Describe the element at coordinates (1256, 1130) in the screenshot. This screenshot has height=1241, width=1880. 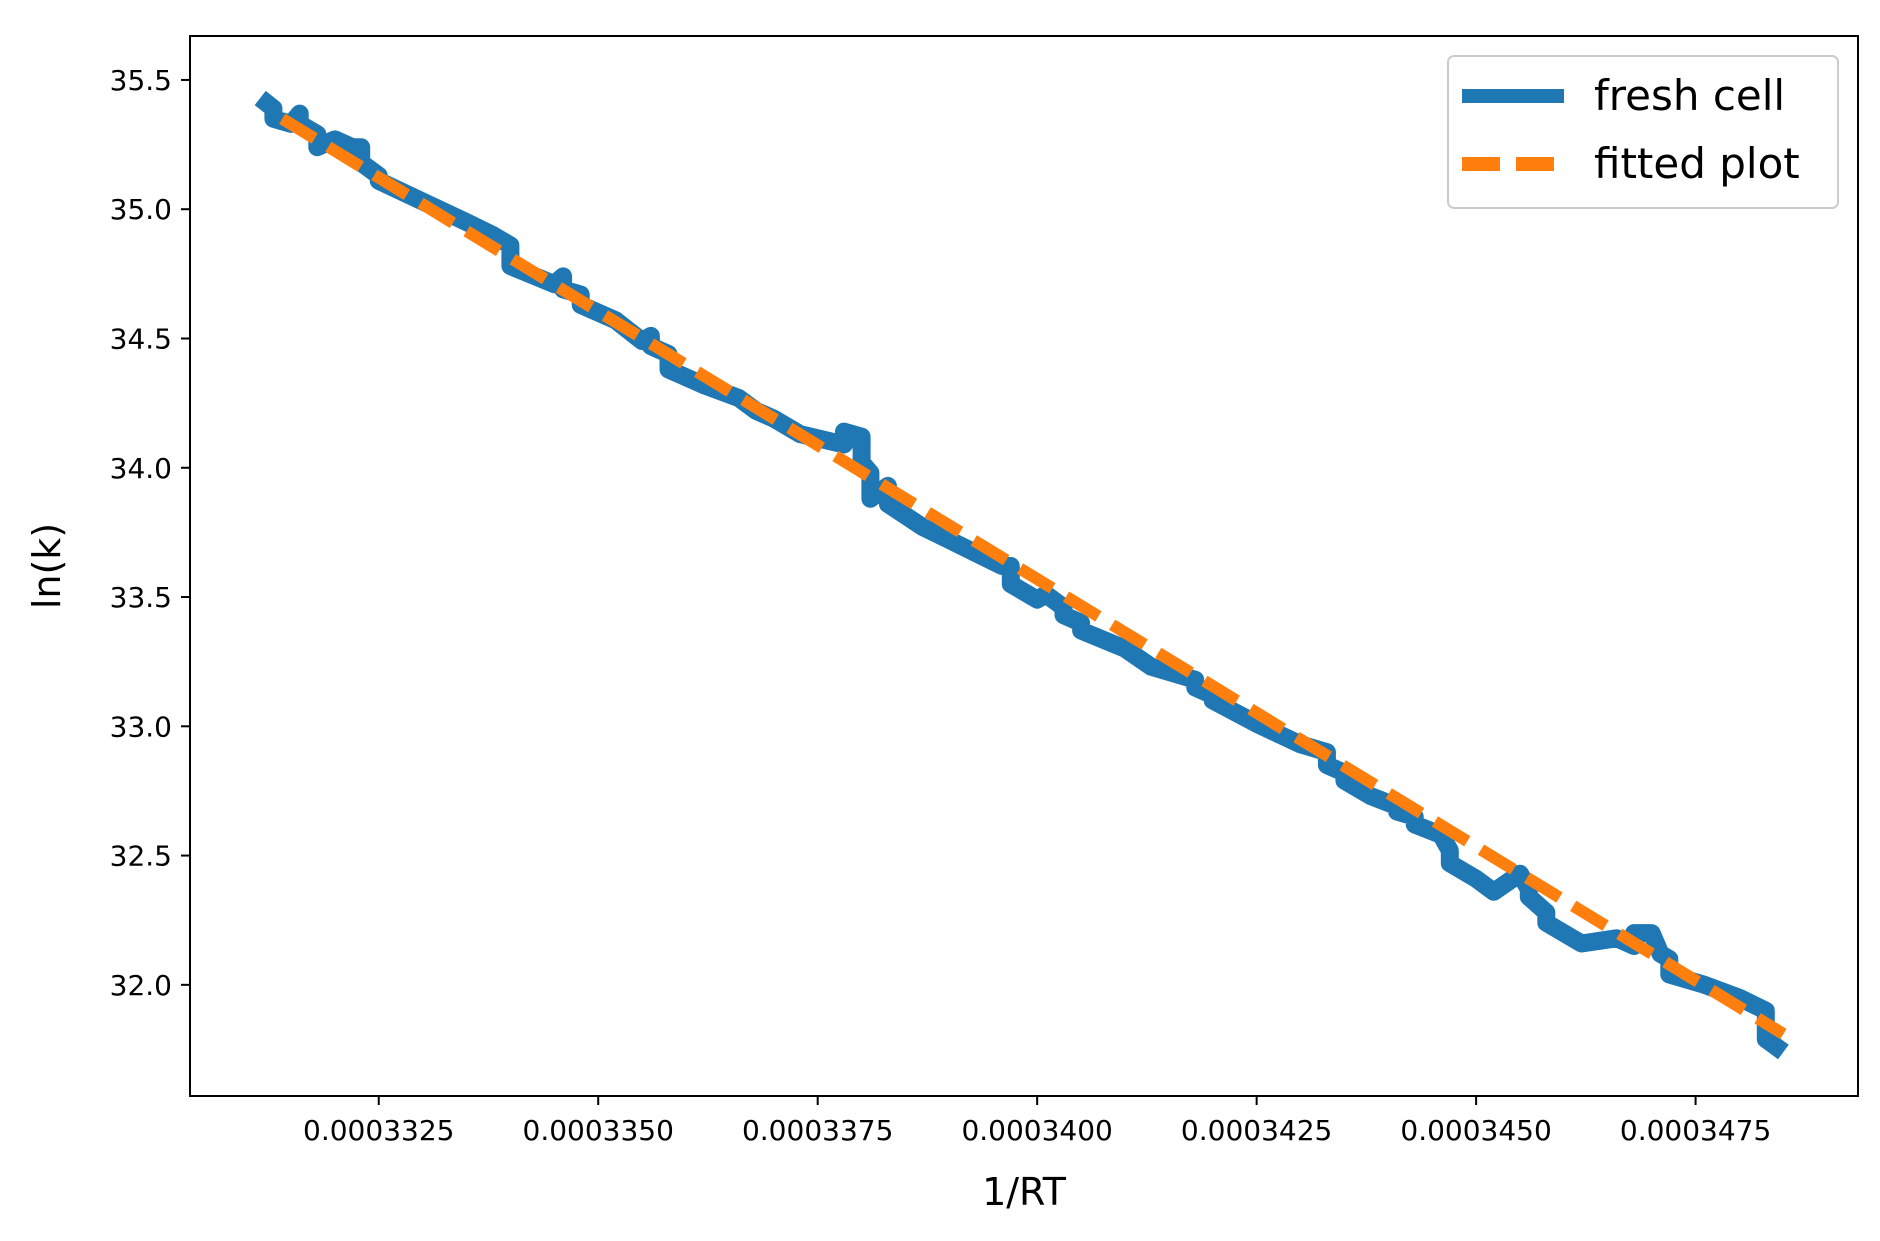
I see `x-tick-label: 0.0003425` at that location.